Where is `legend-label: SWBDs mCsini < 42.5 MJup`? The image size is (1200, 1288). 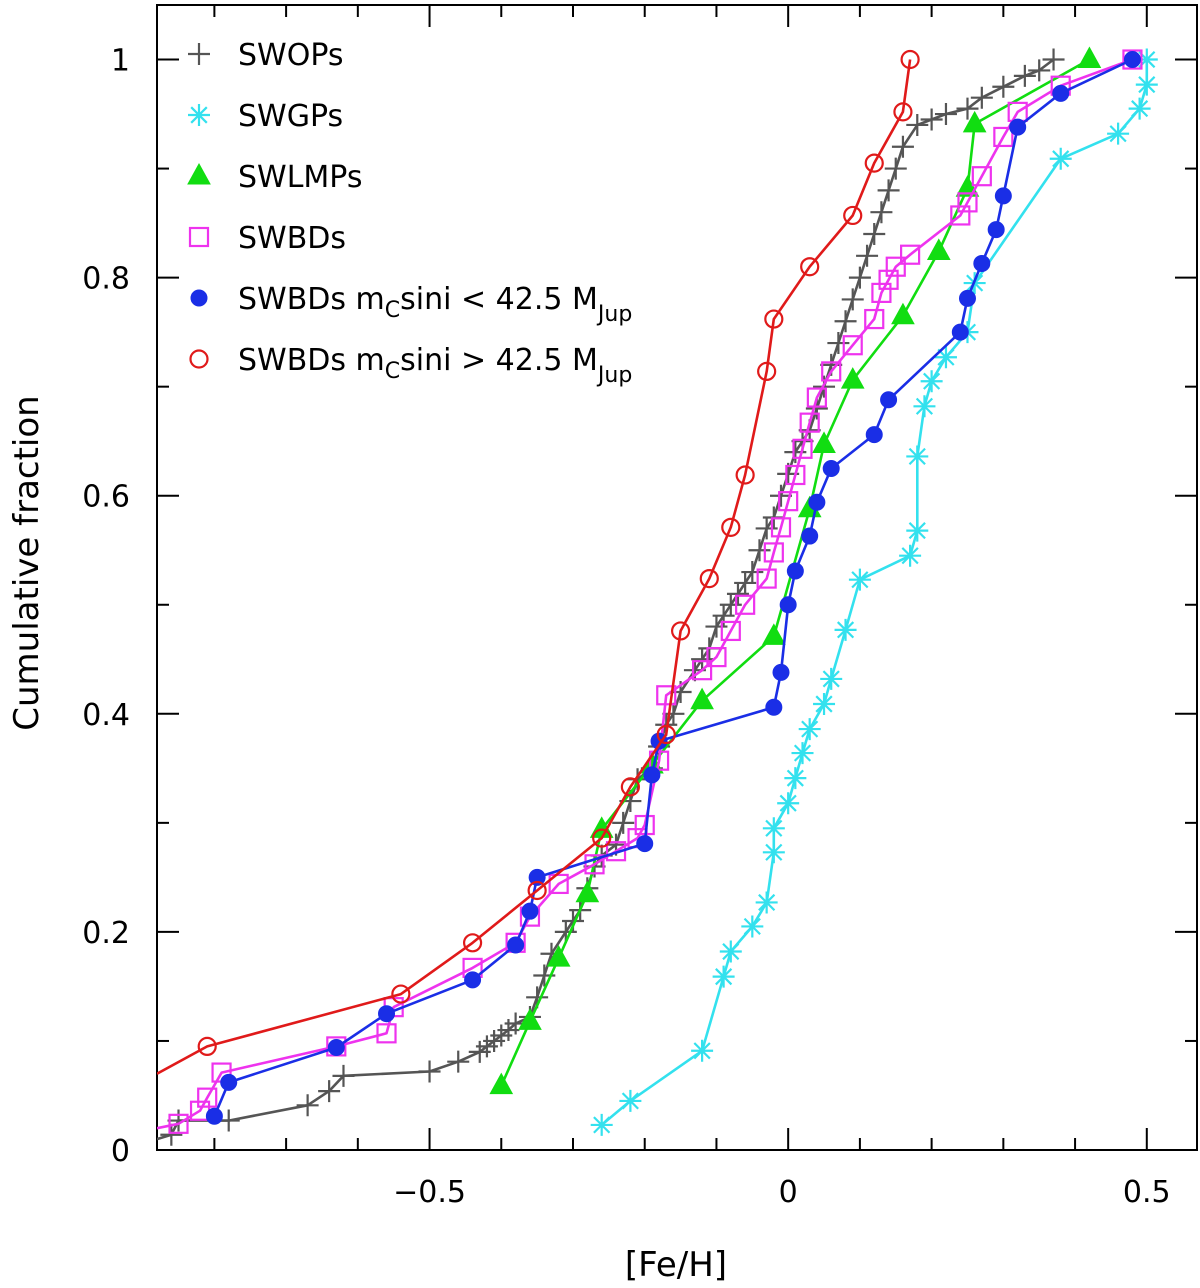
legend-label: SWBDs mCsini < 42.5 MJup is located at coordinates (435, 304).